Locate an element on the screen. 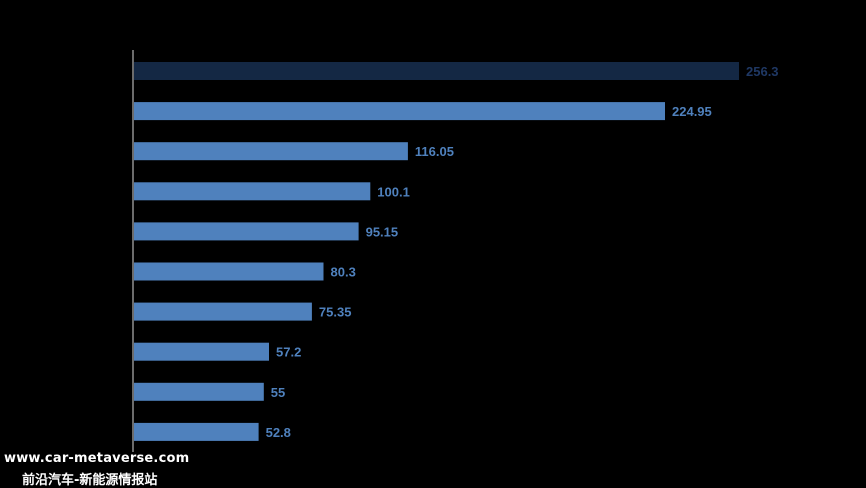 Image resolution: width=866 pixels, height=488 pixels. data-label-1: 256.3 is located at coordinates (762, 71).